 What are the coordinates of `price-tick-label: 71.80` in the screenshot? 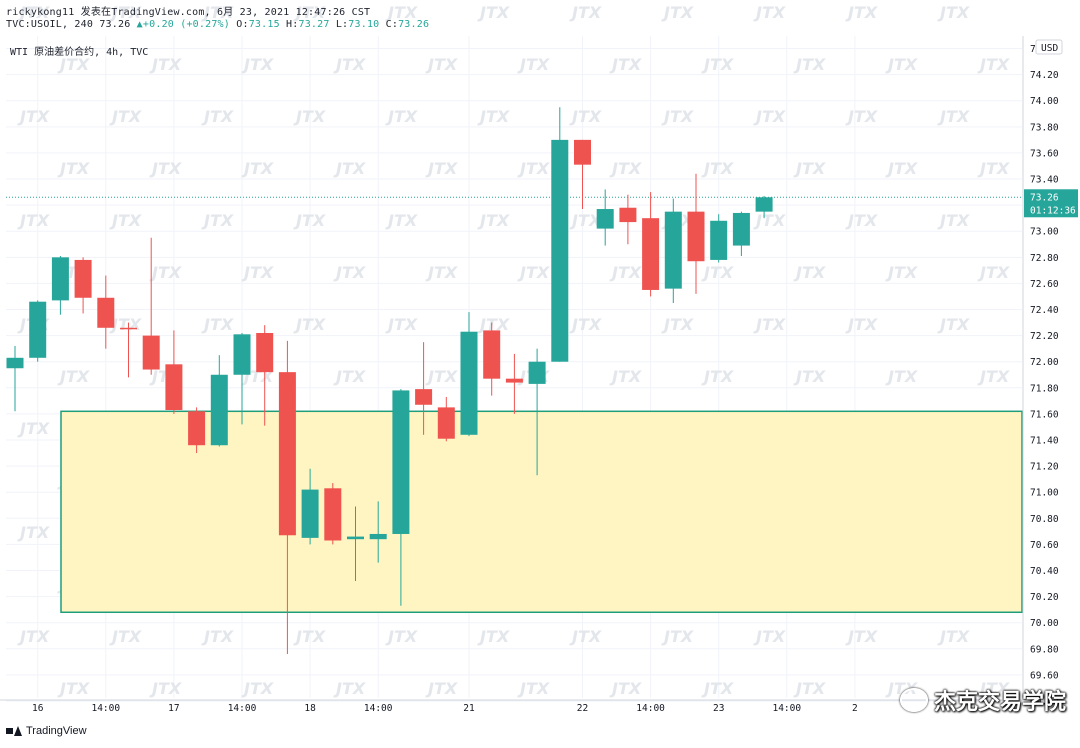 It's located at (1044, 388).